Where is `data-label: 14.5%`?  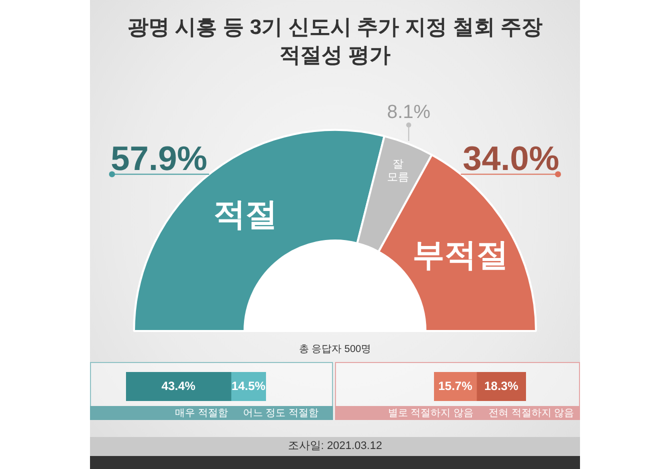
data-label: 14.5% is located at coordinates (248, 385).